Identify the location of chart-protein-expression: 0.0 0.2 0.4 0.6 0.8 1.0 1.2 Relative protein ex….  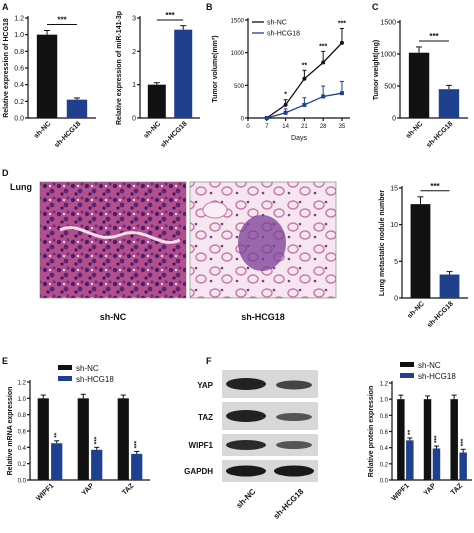
(420, 432).